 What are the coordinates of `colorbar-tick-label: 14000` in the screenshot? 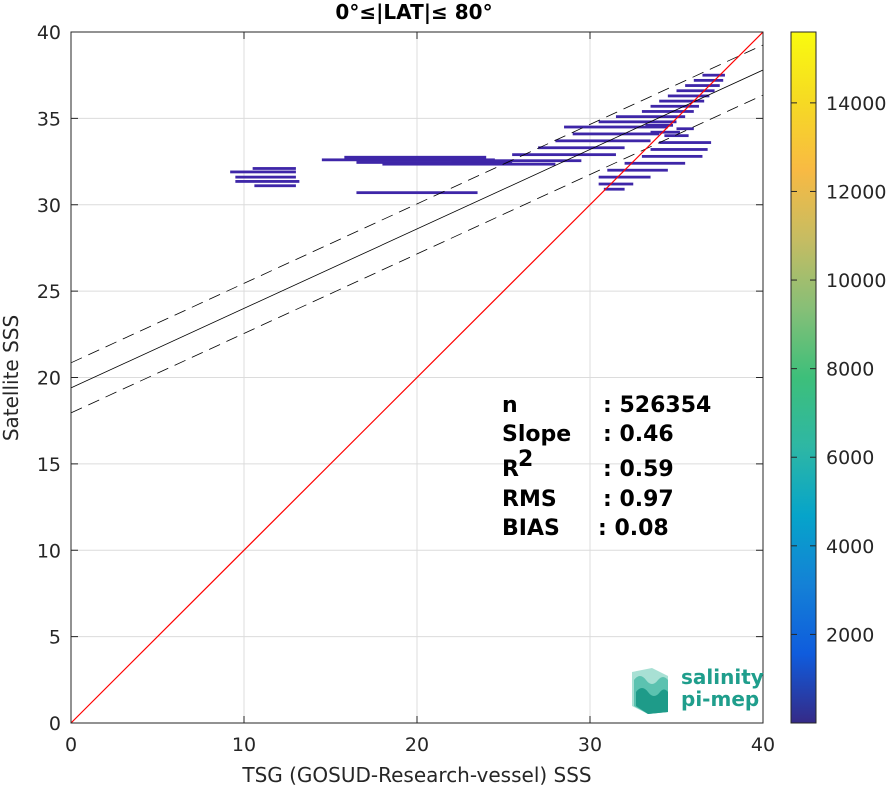 It's located at (856, 104).